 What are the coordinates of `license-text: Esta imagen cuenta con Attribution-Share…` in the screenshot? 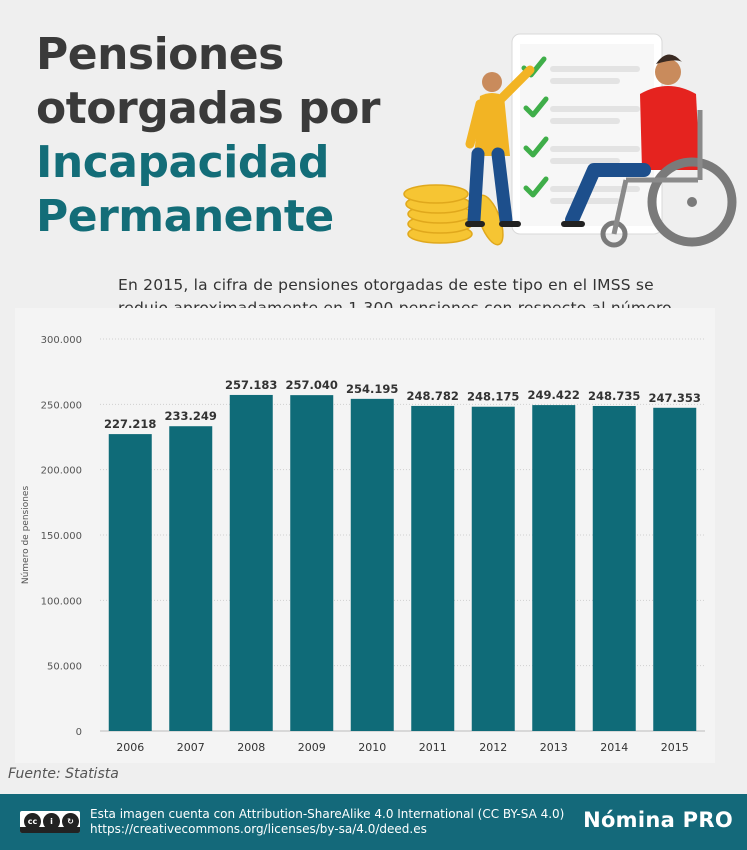 It's located at (327, 822).